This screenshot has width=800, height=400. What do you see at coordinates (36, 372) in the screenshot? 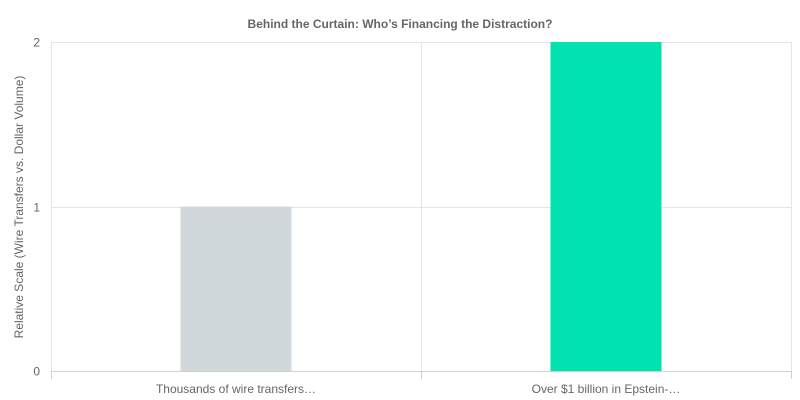
I see `y-tick-label: 0` at bounding box center [36, 372].